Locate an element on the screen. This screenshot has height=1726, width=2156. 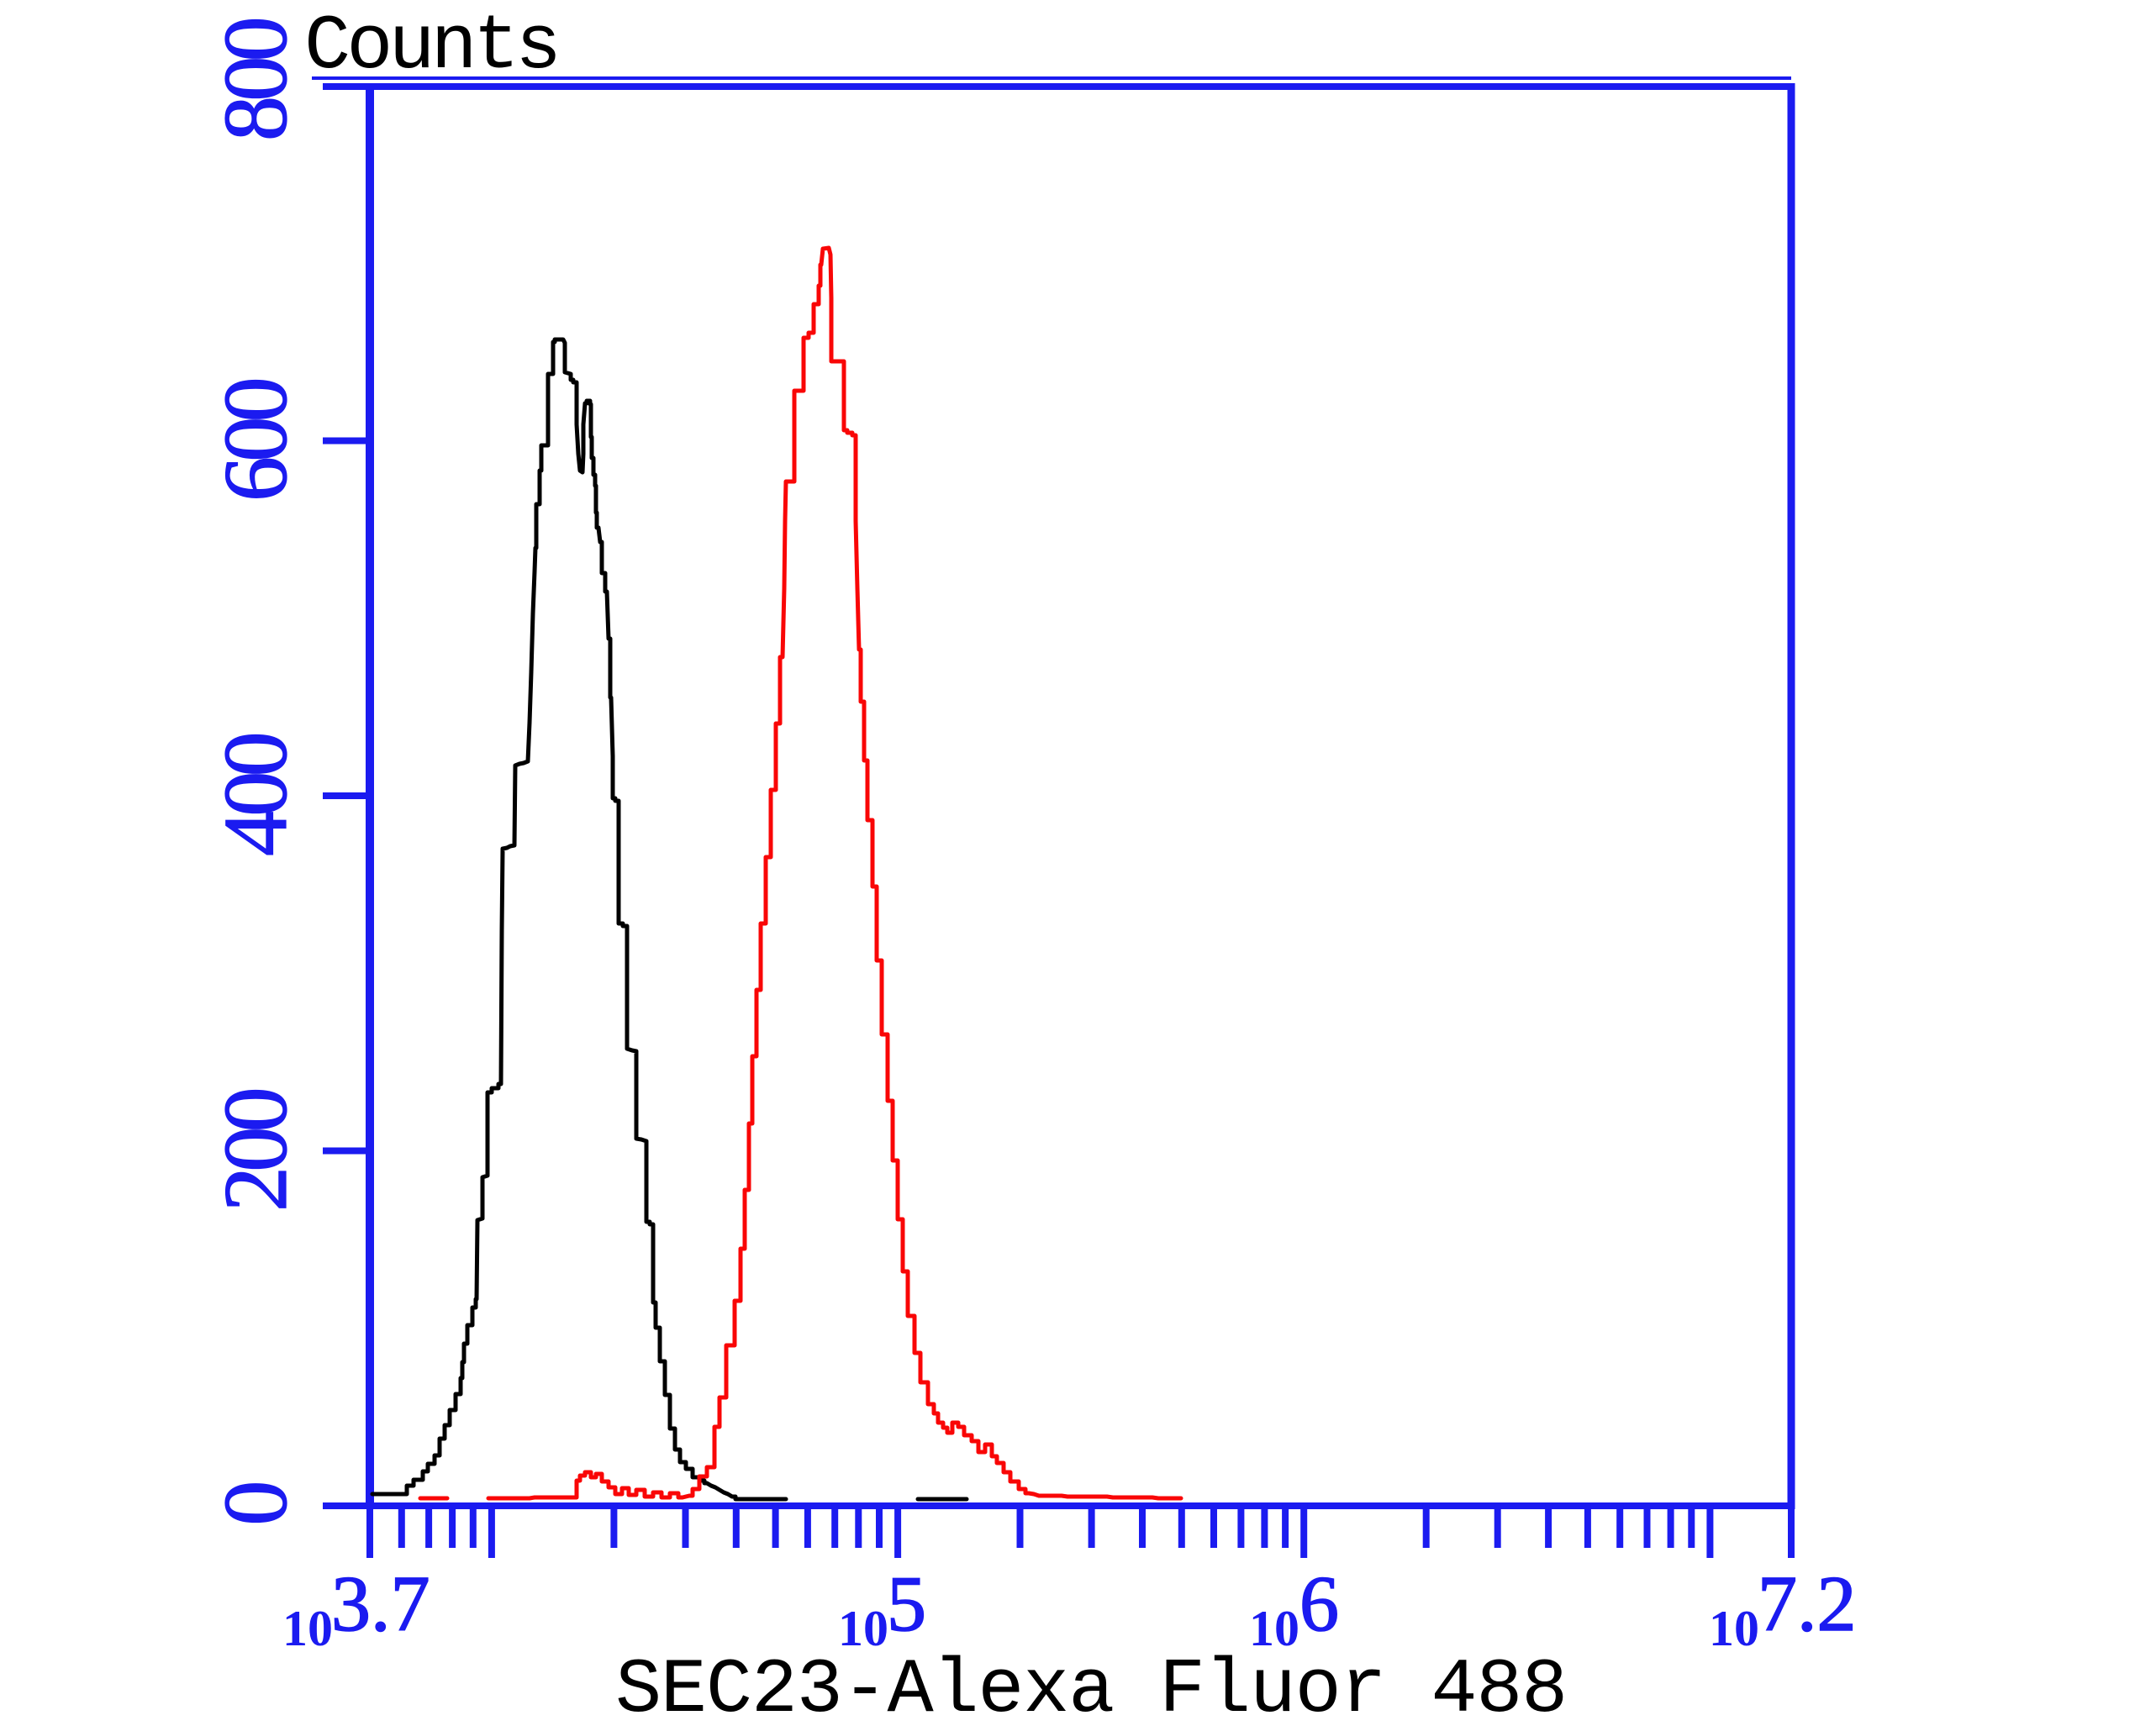
svg-text: 200 is located at coordinates (256, 1151).